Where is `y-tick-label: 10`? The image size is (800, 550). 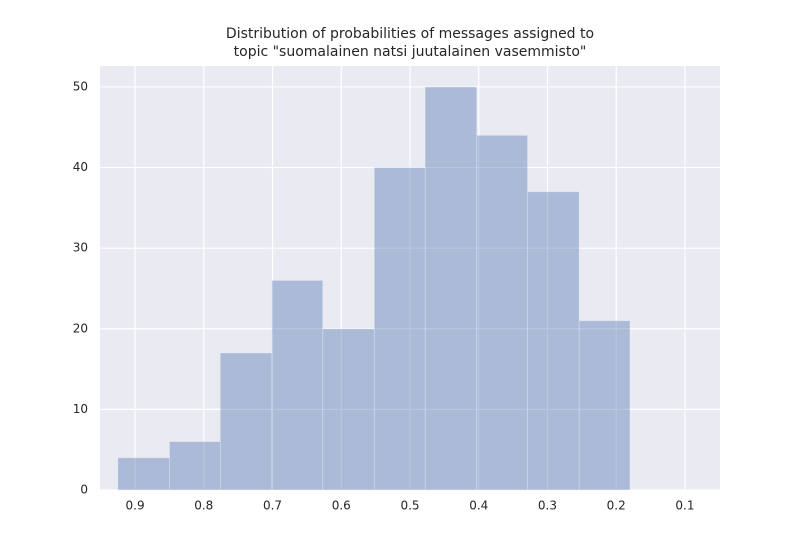 y-tick-label: 10 is located at coordinates (80, 409).